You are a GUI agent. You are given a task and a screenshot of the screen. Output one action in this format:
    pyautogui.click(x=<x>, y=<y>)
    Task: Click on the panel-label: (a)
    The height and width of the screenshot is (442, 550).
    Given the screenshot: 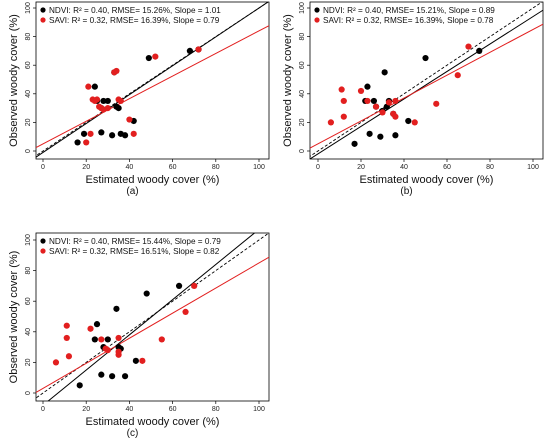 What is the action you would take?
    pyautogui.click(x=132, y=191)
    